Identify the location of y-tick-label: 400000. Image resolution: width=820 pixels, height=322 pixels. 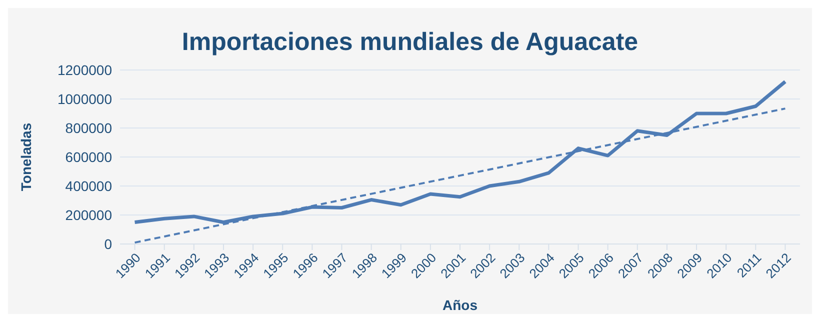
(88, 186).